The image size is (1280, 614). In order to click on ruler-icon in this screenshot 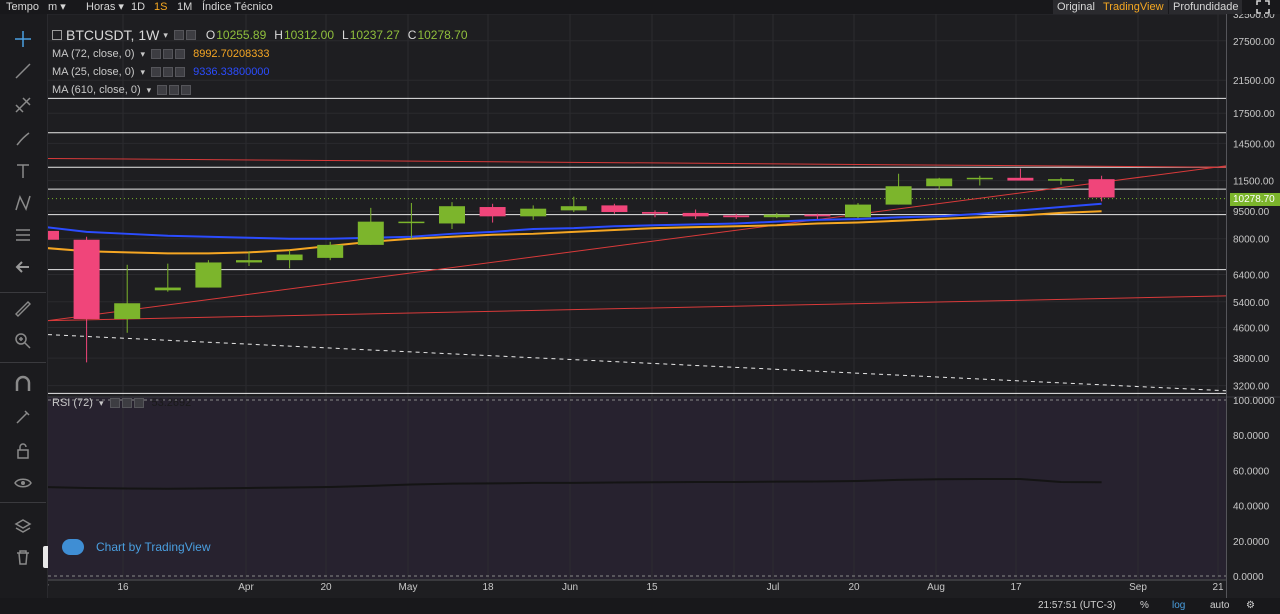, I will do `click(23, 309)`.